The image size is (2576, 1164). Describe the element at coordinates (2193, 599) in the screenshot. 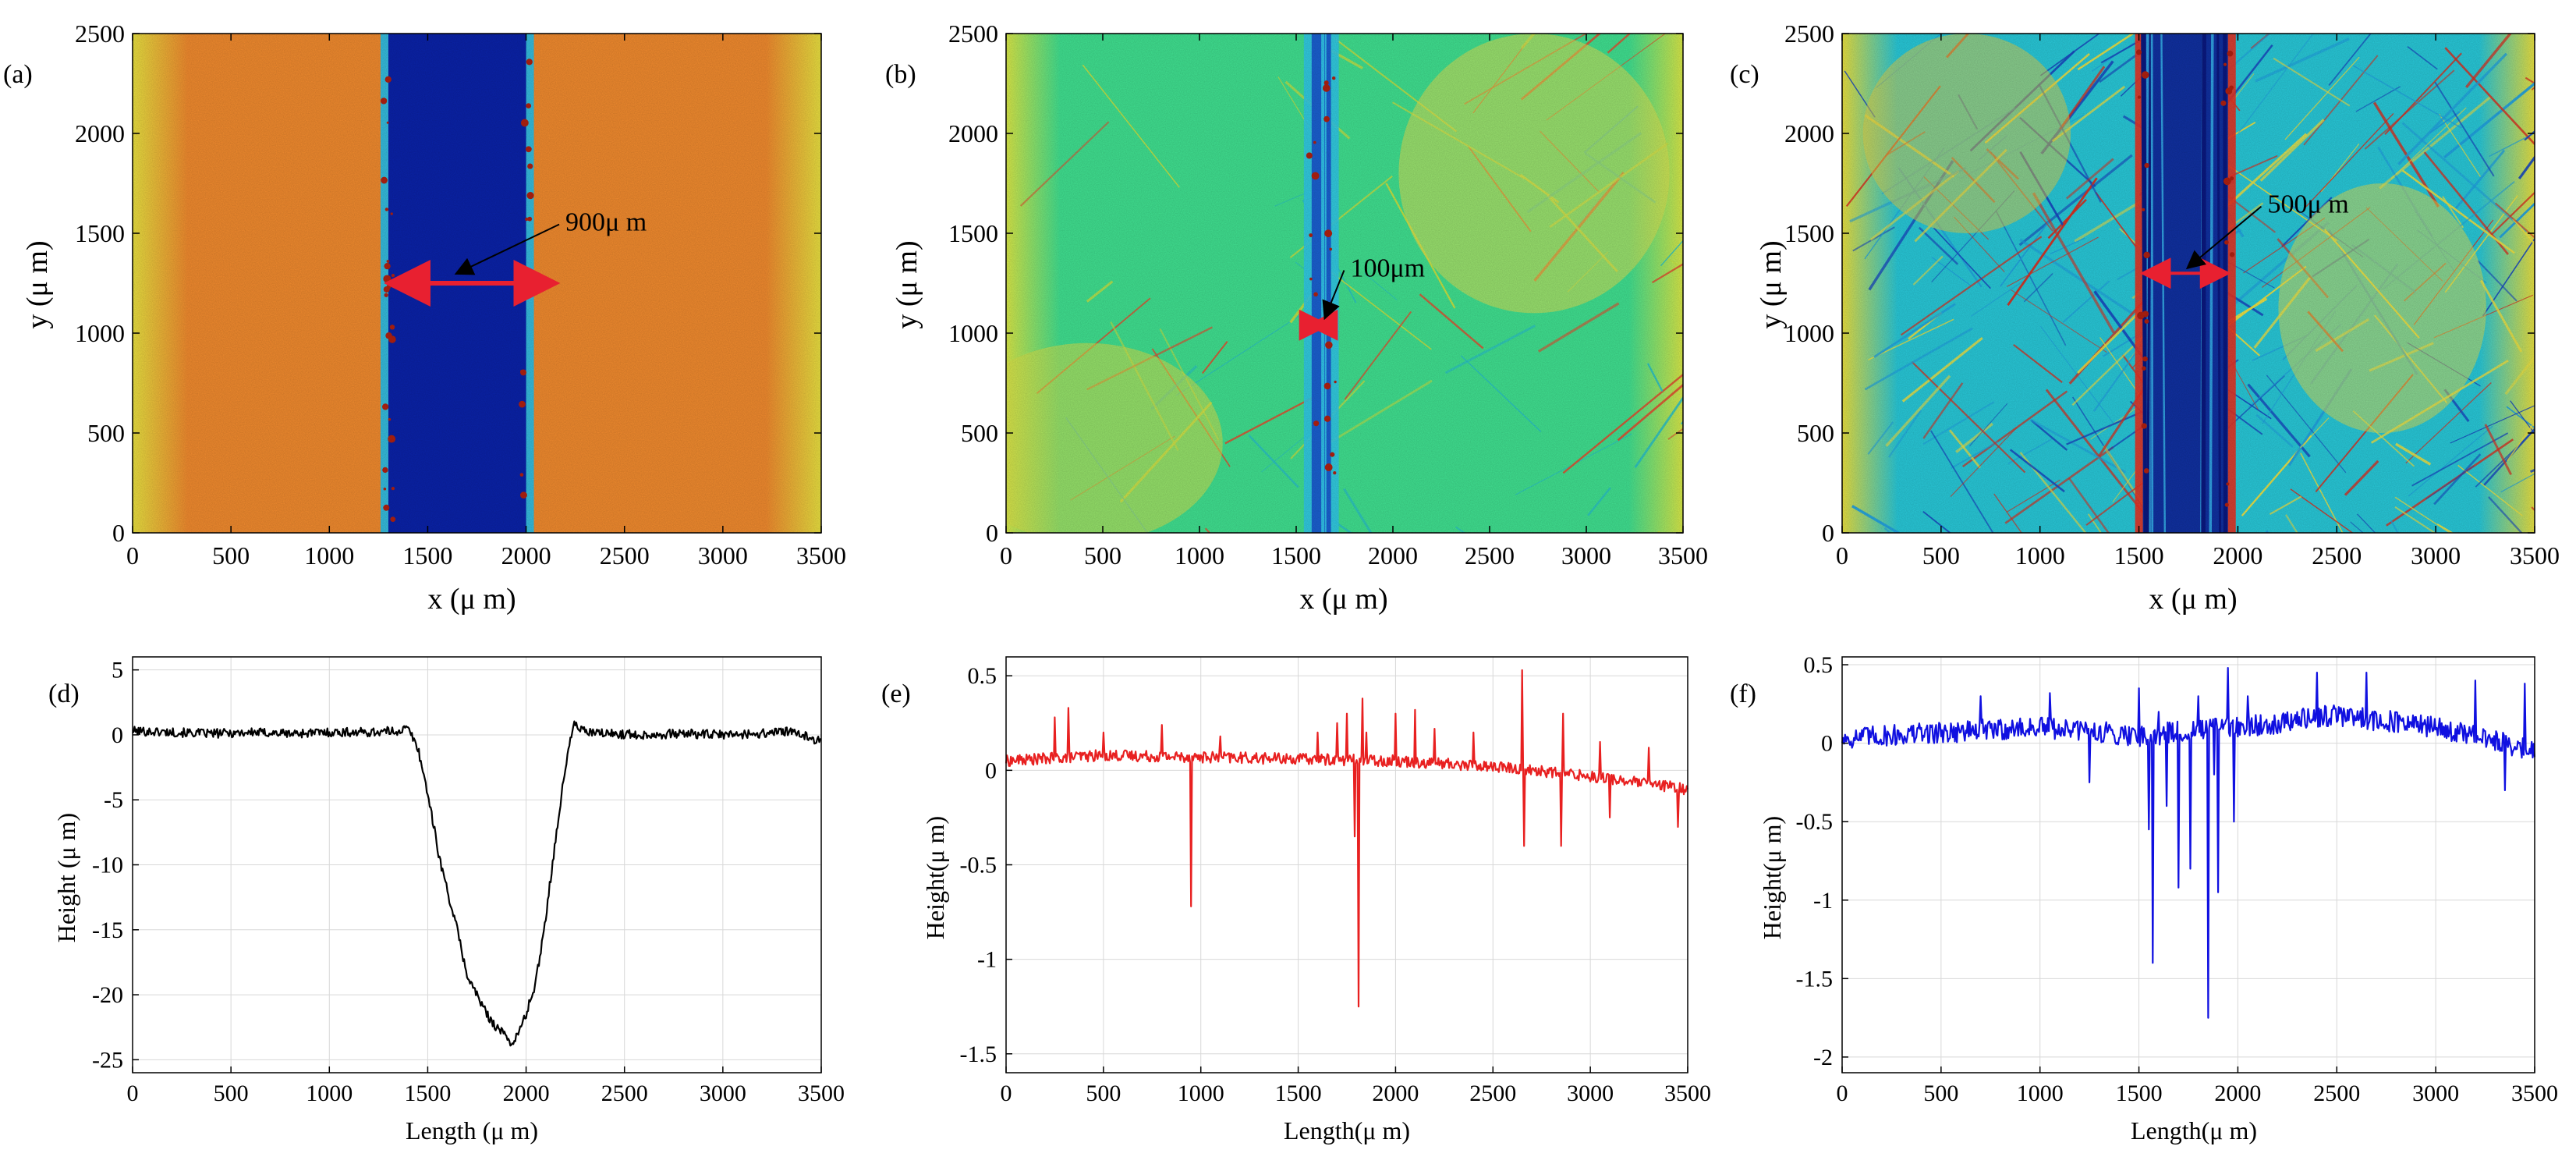

I see `map-xlabel-c: x (μ m)` at that location.